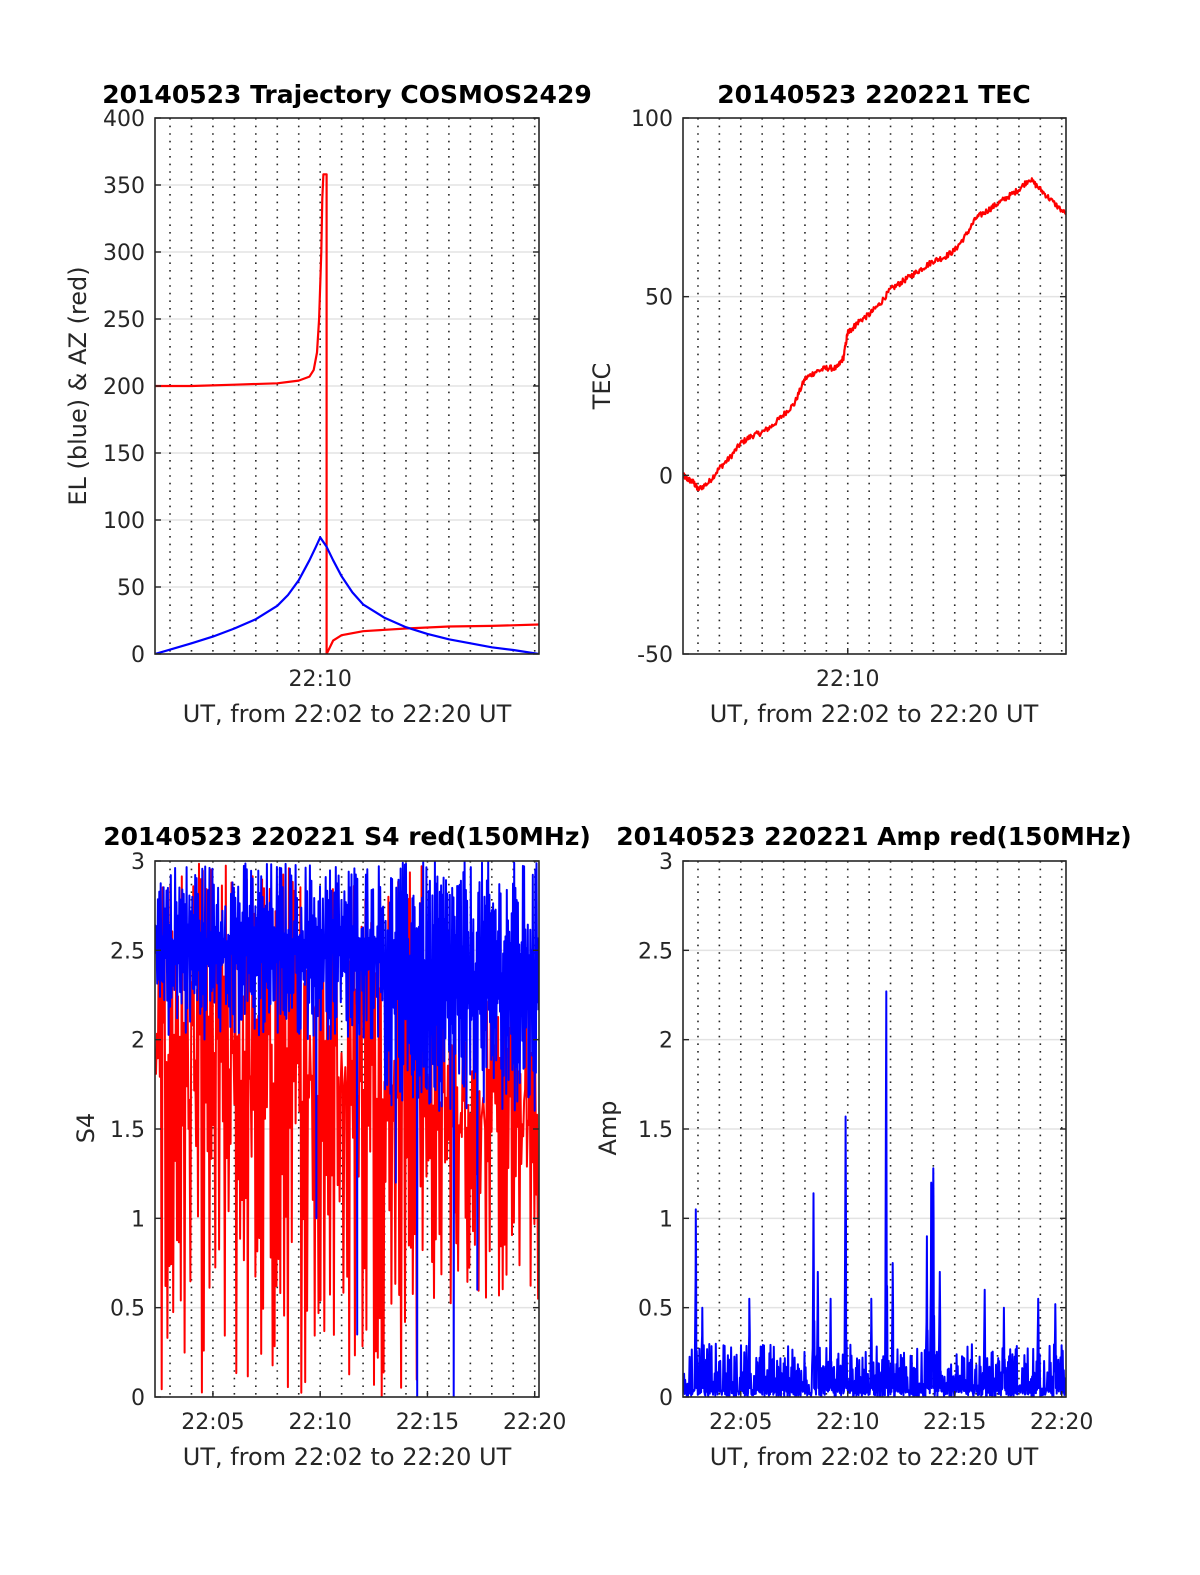  What do you see at coordinates (655, 1130) in the screenshot?
I see `amp-y-tick-label: 1.5` at bounding box center [655, 1130].